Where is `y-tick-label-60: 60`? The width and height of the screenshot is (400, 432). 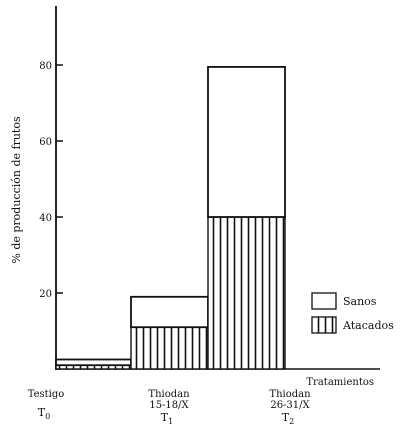
y-tick-label-60: 60 is located at coordinates (45, 142).